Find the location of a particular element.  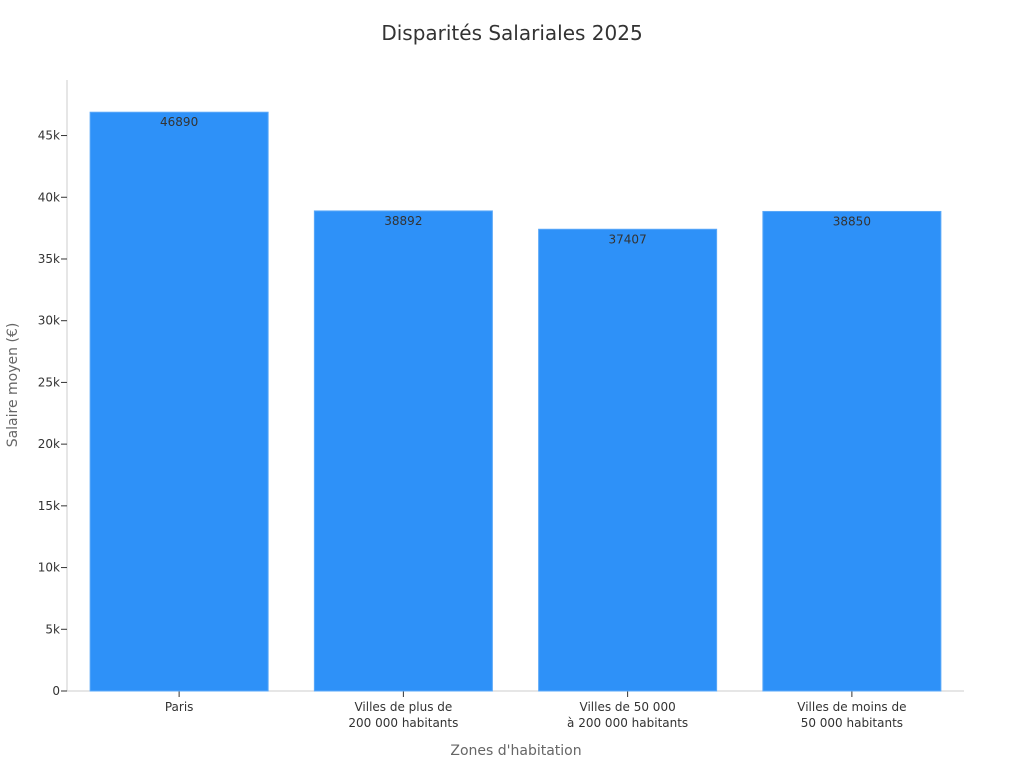

y-tick-label: 20k is located at coordinates (49, 444).